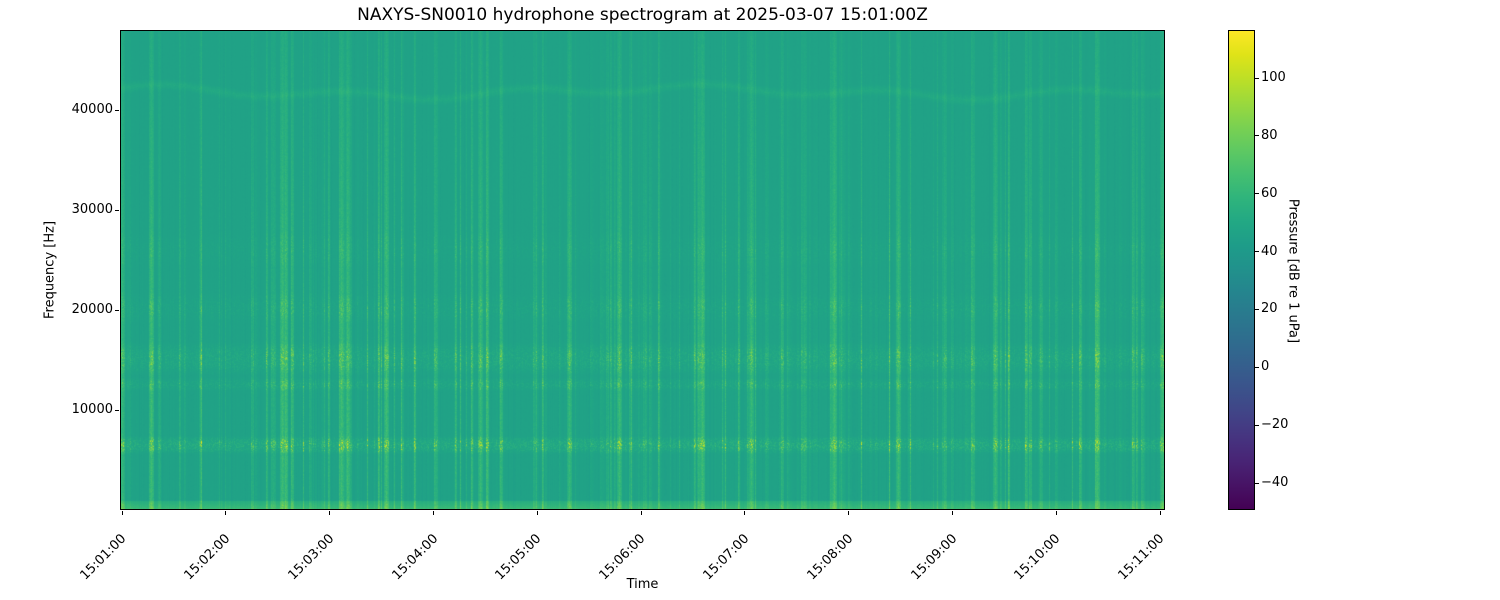  Describe the element at coordinates (1269, 193) in the screenshot. I see `colorbar-tick-label: 60` at that location.